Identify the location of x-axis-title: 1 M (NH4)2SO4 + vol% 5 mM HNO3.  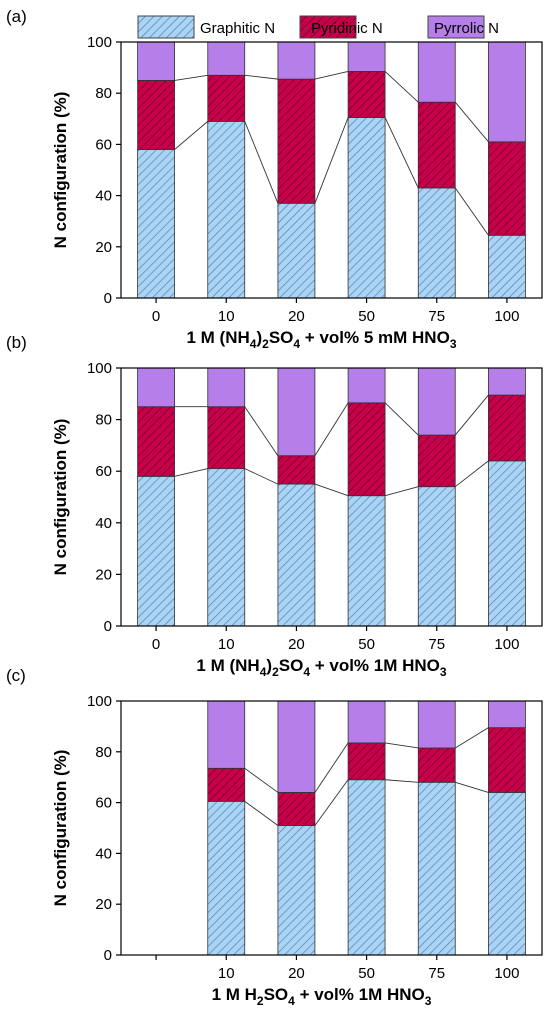
(322, 339).